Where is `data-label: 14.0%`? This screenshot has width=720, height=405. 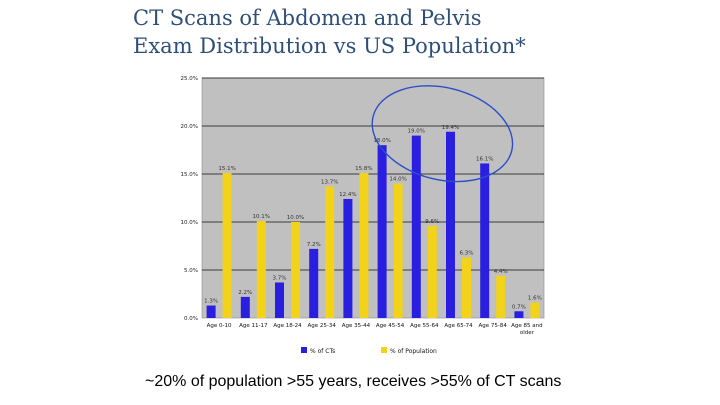
data-label: 14.0% is located at coordinates (397, 180).